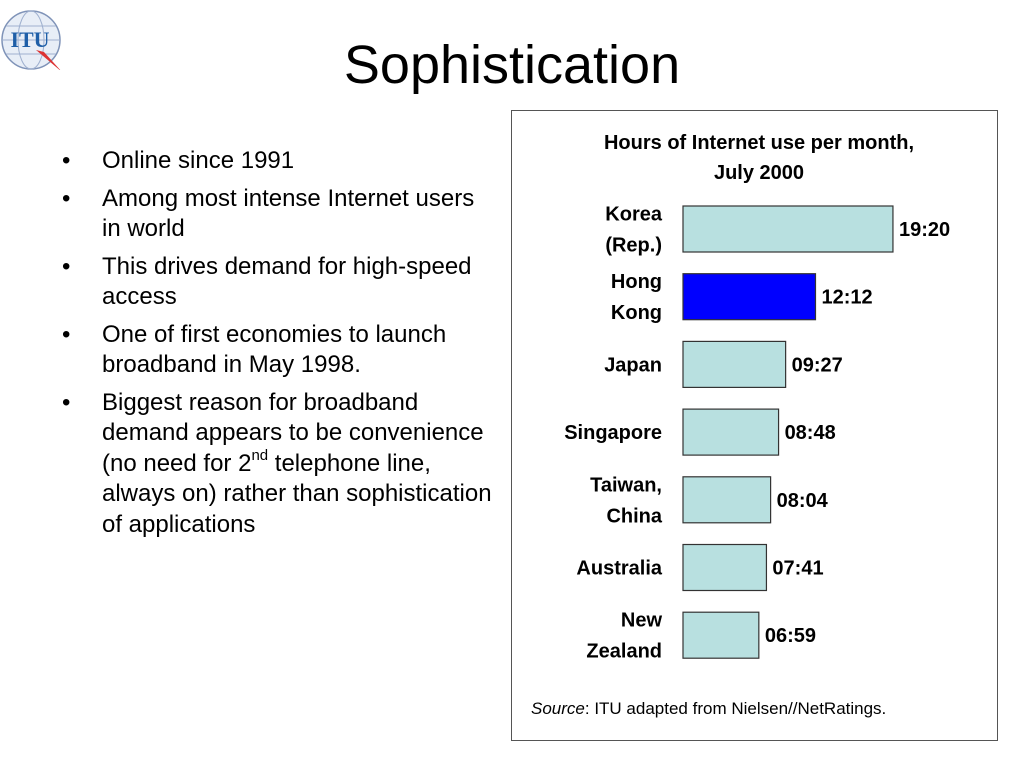  Describe the element at coordinates (790, 636) in the screenshot. I see `bar-value-label: 06:59` at that location.